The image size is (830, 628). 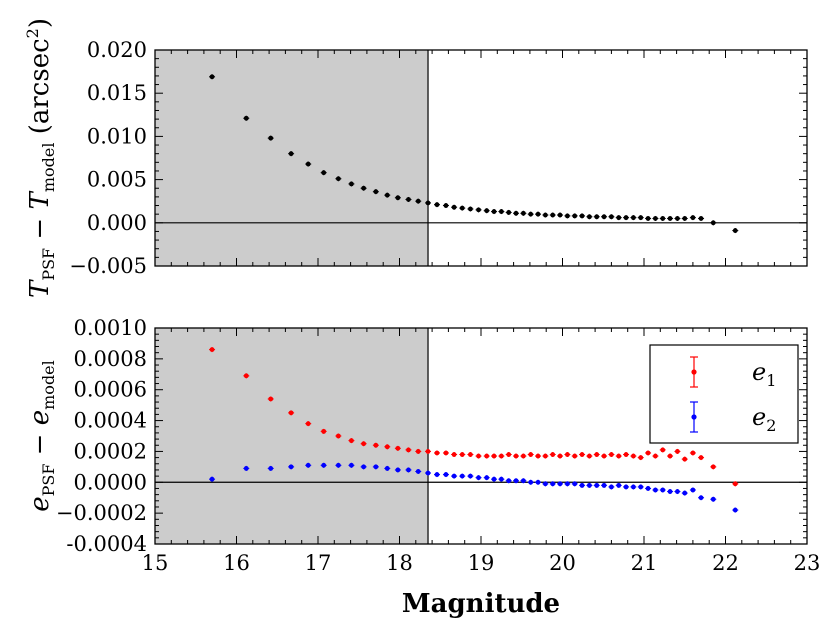 I want to click on x-tick-label: 23, so click(x=807, y=563).